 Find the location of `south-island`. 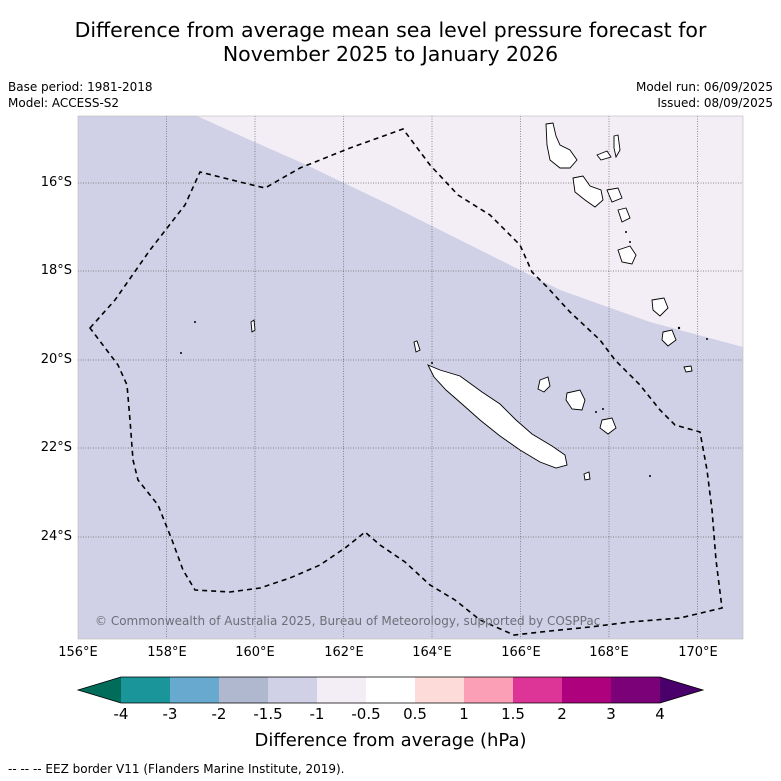

south-island is located at coordinates (587, 476).